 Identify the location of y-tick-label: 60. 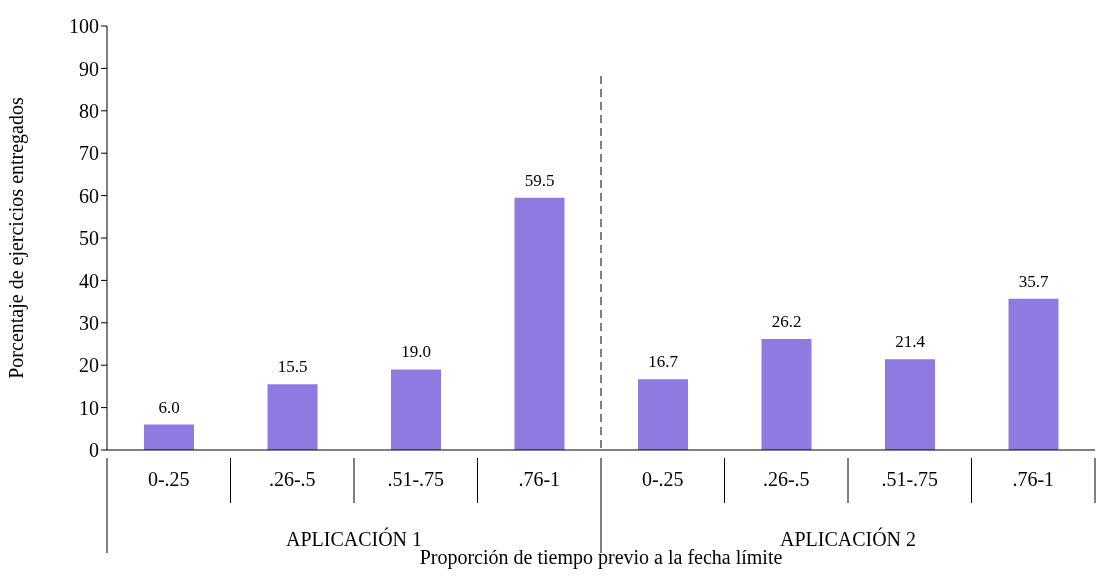
(89, 195).